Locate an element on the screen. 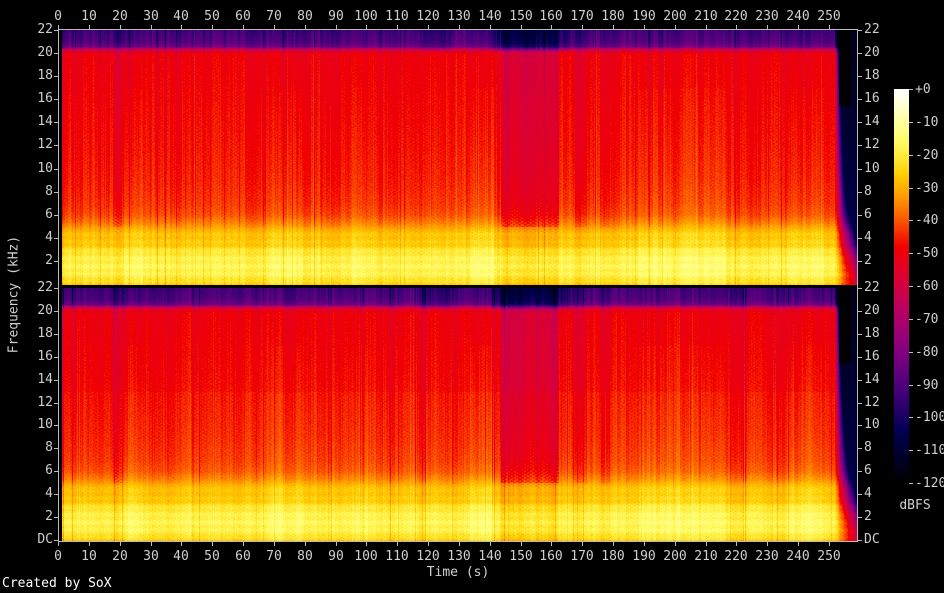  time-tick-label-bottom: 180 is located at coordinates (613, 556).